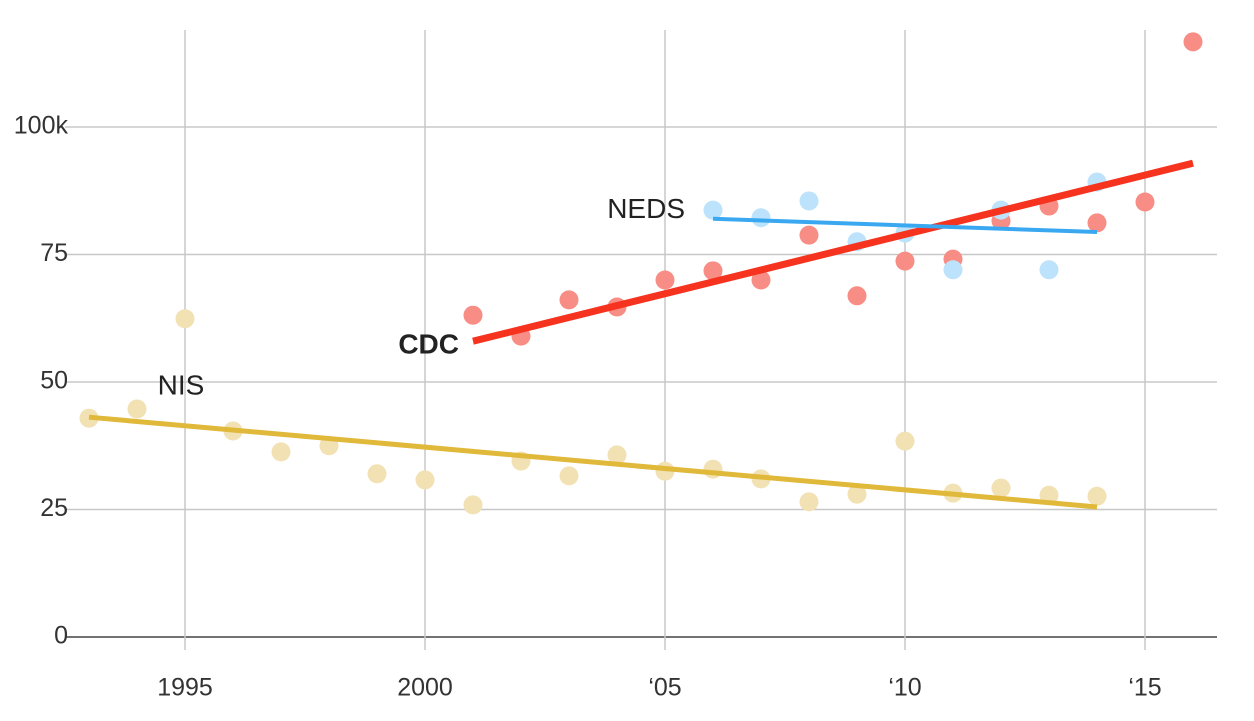 This screenshot has width=1254, height=721. What do you see at coordinates (664, 688) in the screenshot?
I see `x-tick-label: ‘05` at bounding box center [664, 688].